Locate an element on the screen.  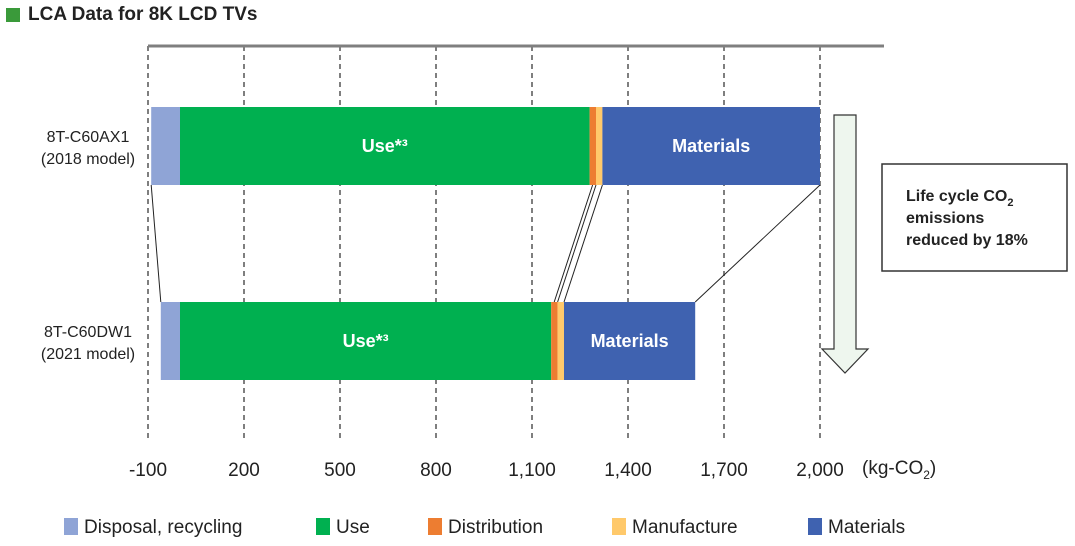
category-label: 8T-C60DW1 is located at coordinates (88, 332).